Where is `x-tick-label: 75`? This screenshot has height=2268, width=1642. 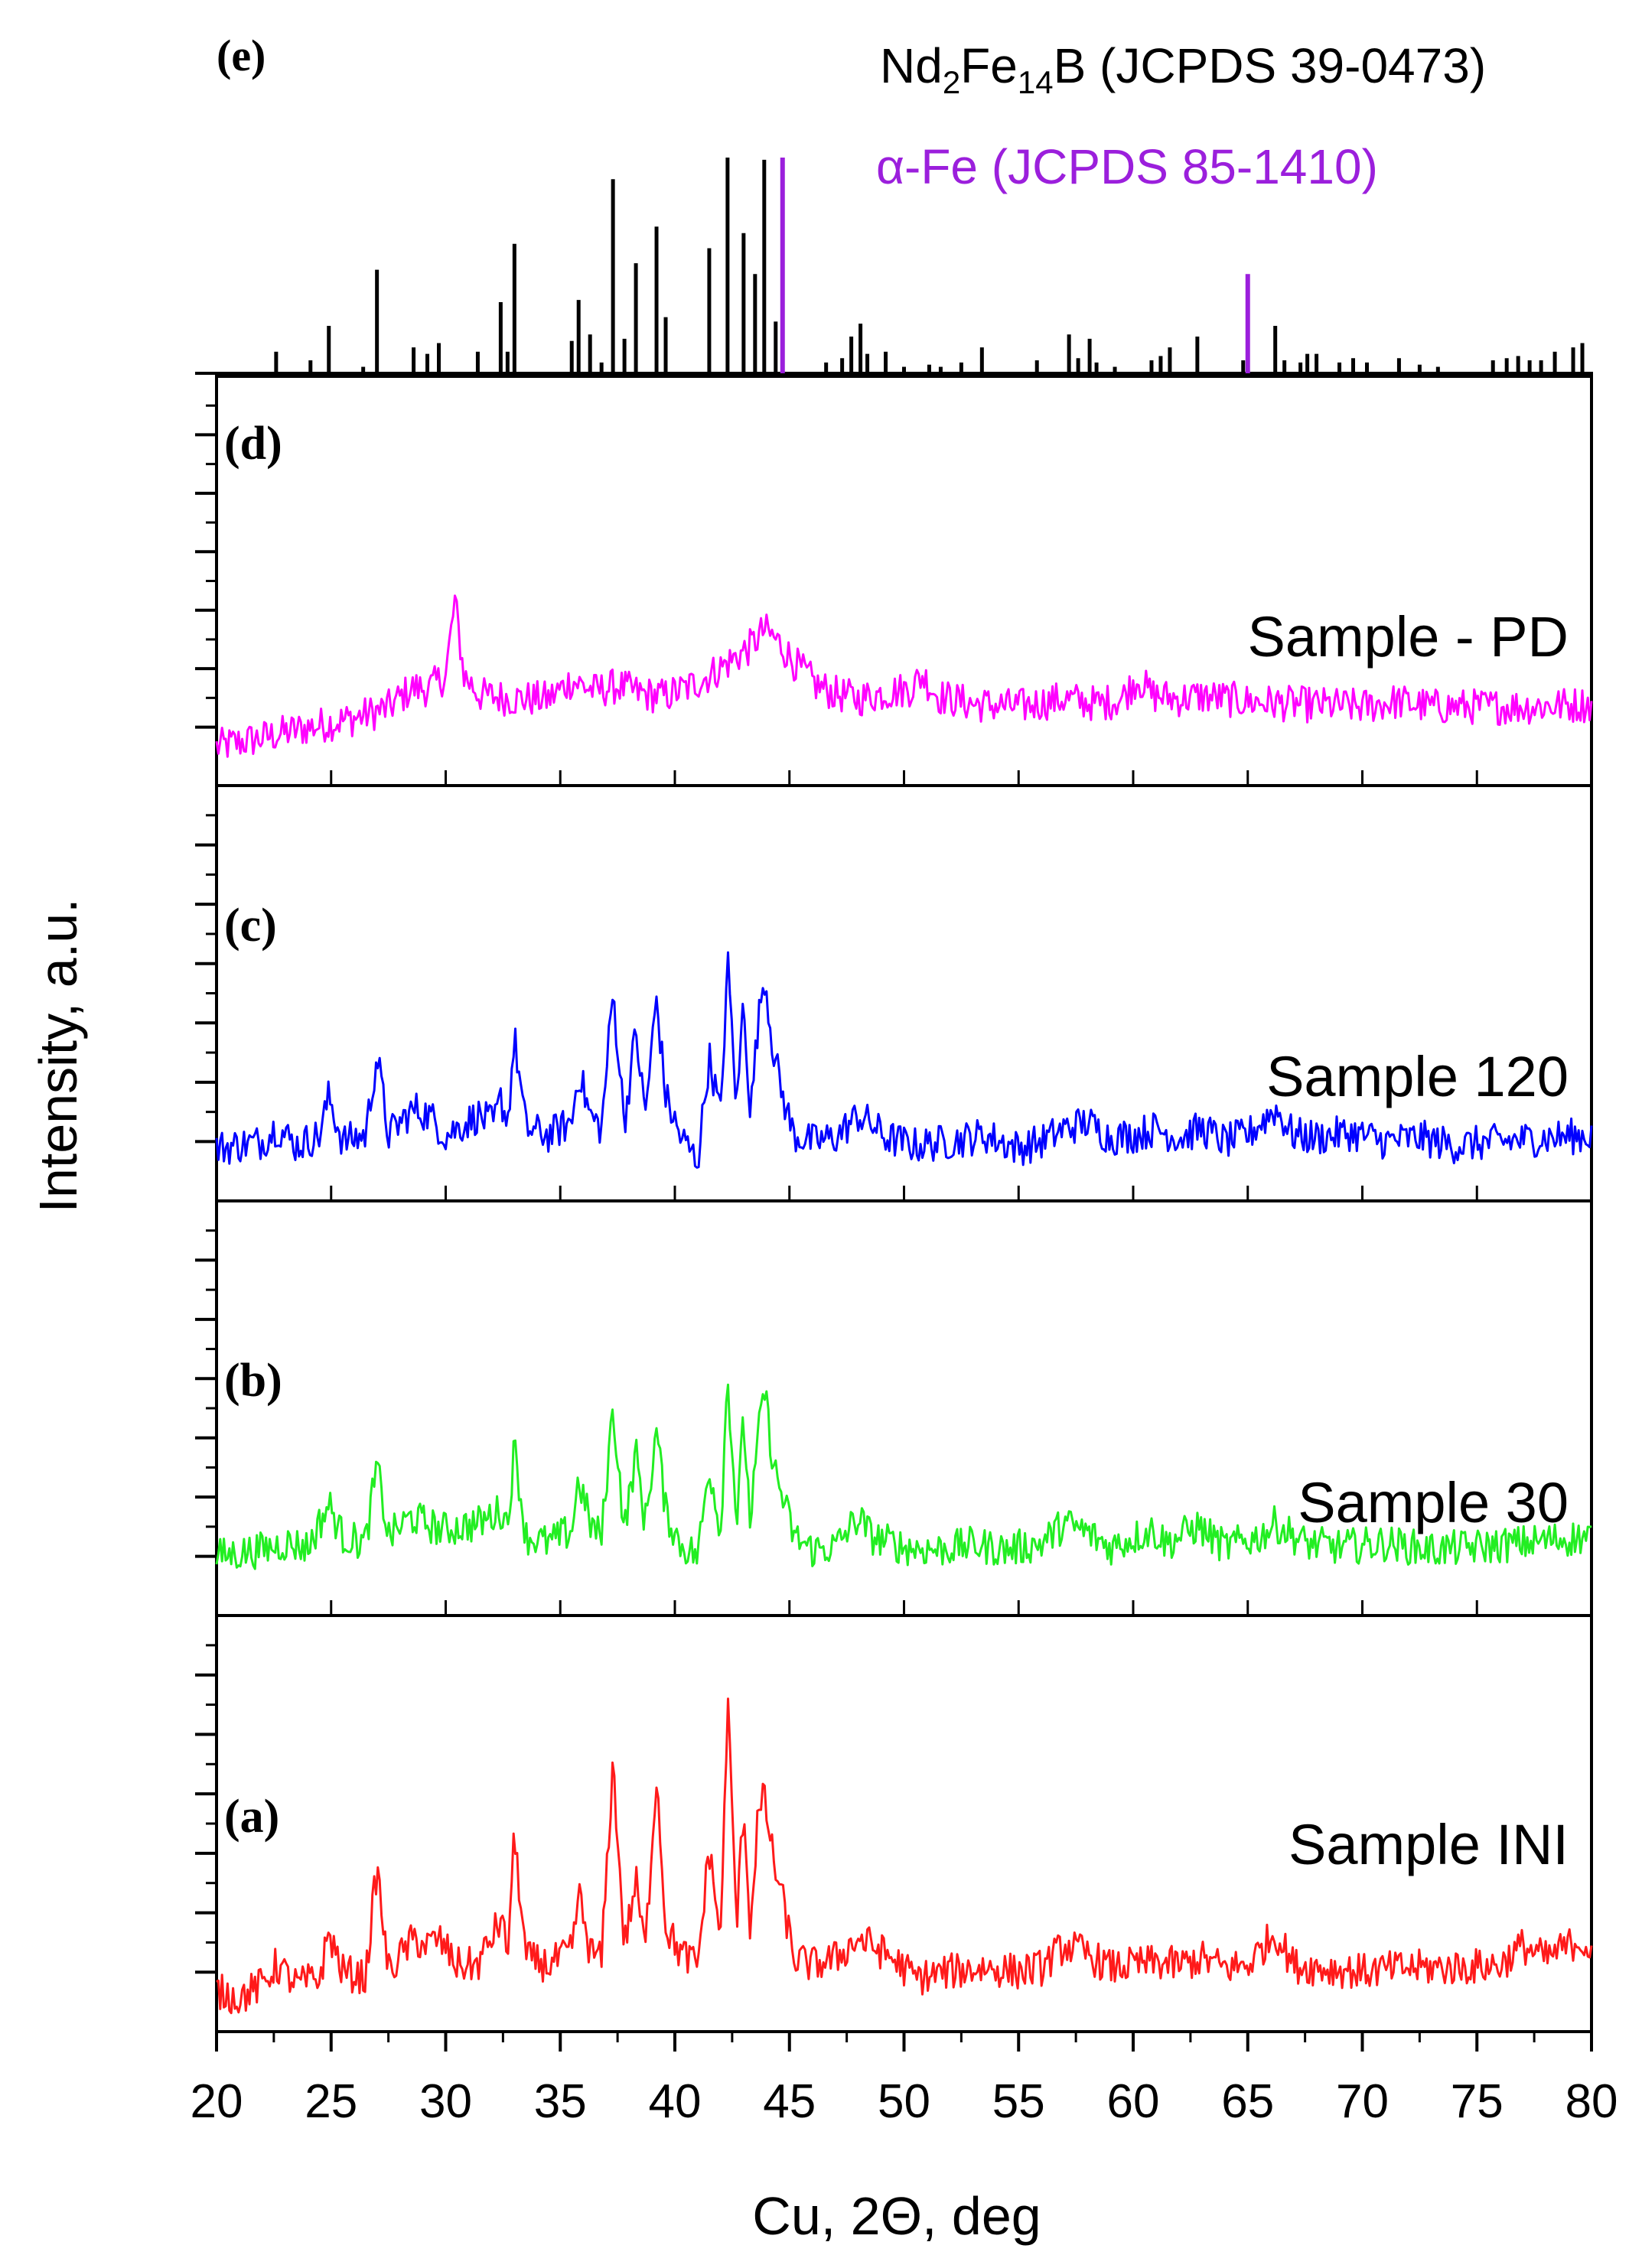
x-tick-label: 75 is located at coordinates (1477, 2101).